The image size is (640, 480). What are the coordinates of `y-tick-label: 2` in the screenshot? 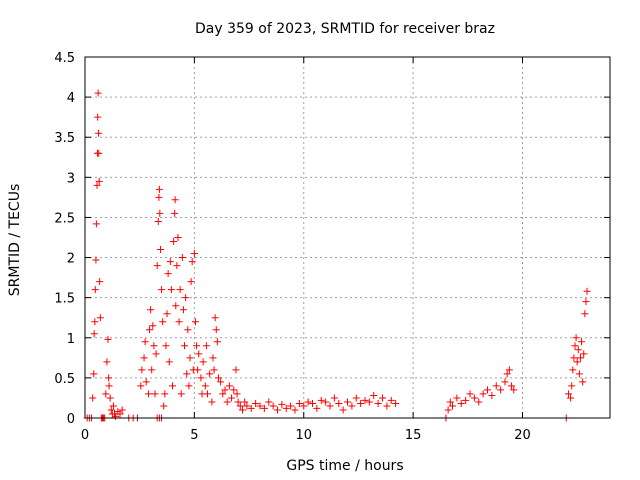 It's located at (71, 259).